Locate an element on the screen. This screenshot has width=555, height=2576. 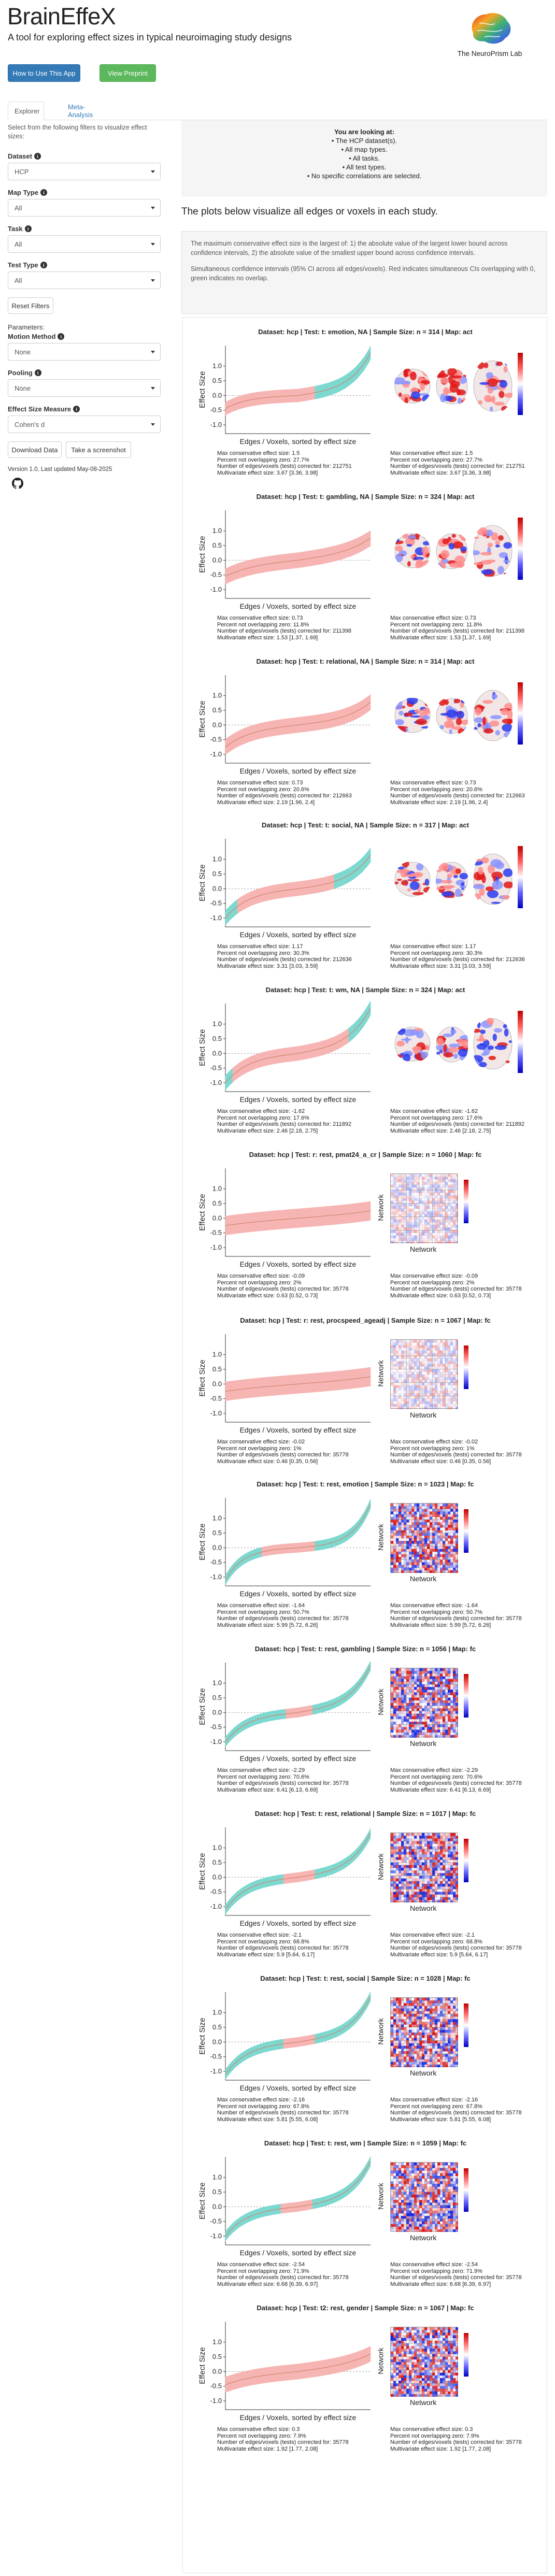
github-icon is located at coordinates (18, 483).